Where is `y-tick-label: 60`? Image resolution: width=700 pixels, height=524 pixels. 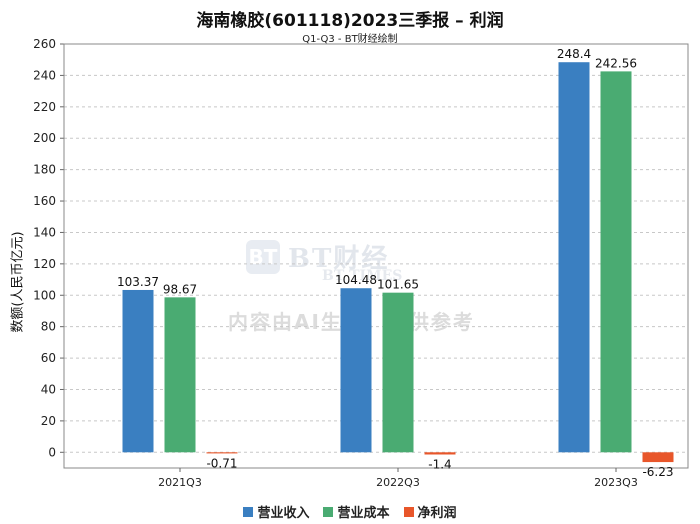
y-tick-label: 60 is located at coordinates (48, 358).